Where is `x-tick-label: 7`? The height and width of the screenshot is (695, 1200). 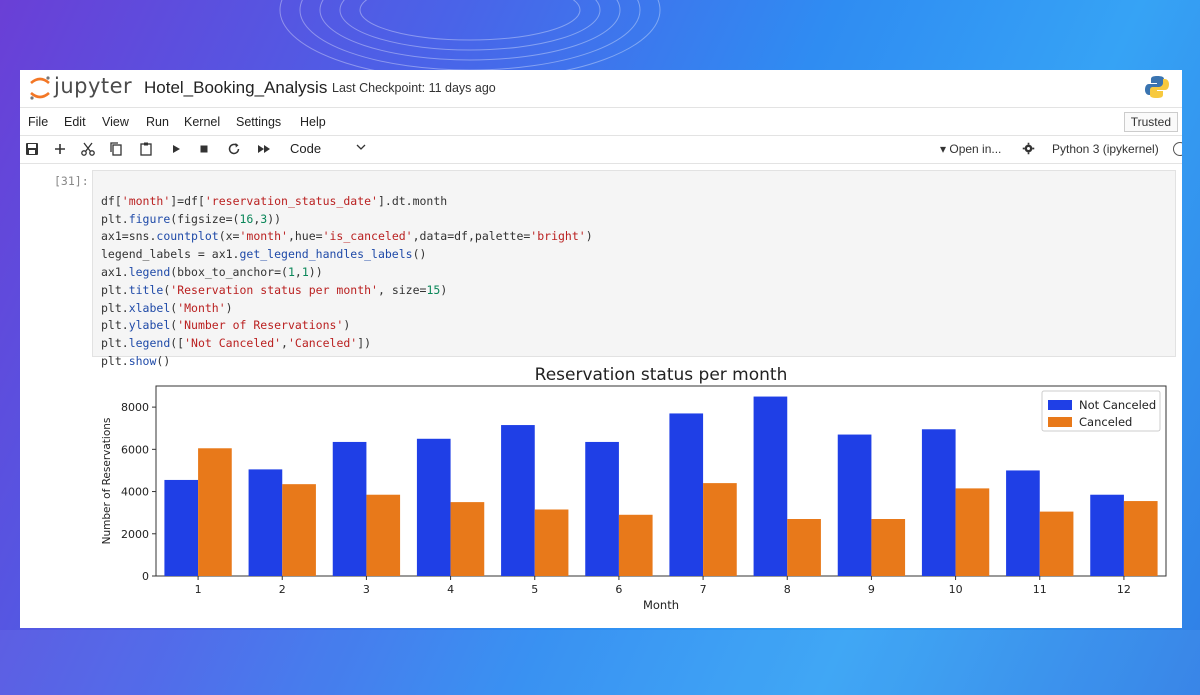 x-tick-label: 7 is located at coordinates (703, 589).